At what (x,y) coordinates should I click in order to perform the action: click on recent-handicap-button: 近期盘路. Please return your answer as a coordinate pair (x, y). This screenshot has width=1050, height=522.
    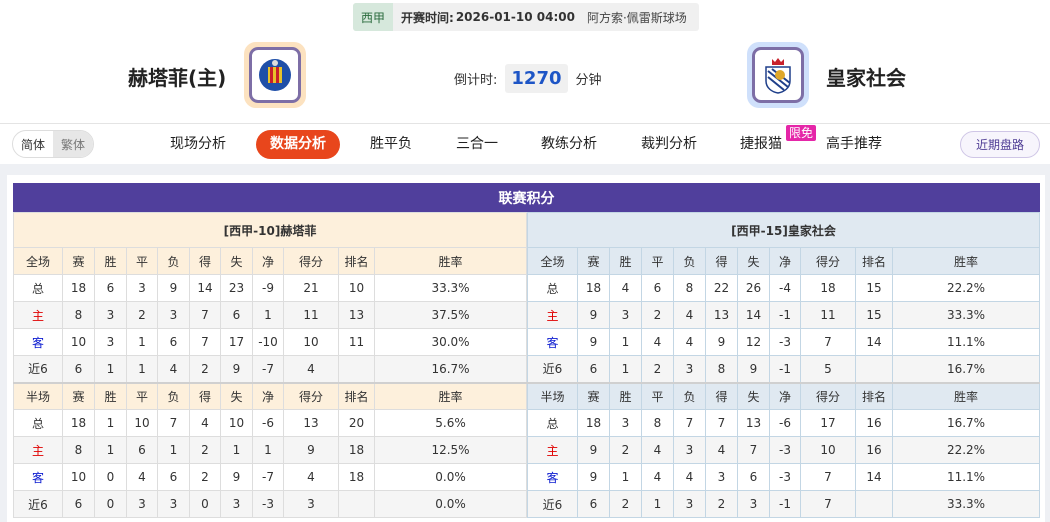
    Looking at the image, I should click on (1000, 144).